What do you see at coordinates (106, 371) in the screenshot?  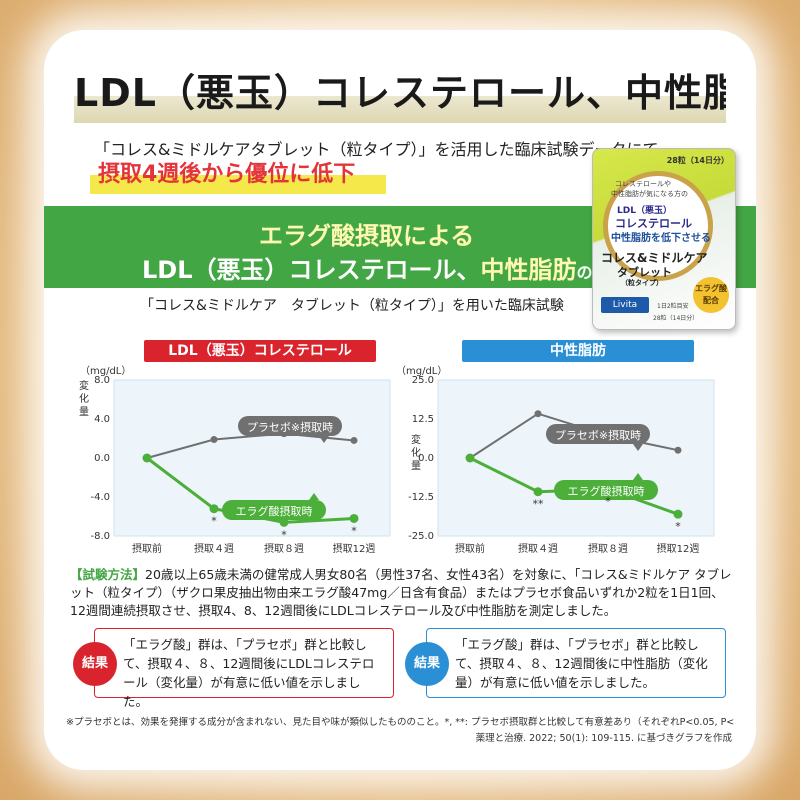 I see `ldl-unit-label: （mg/dL）` at bounding box center [106, 371].